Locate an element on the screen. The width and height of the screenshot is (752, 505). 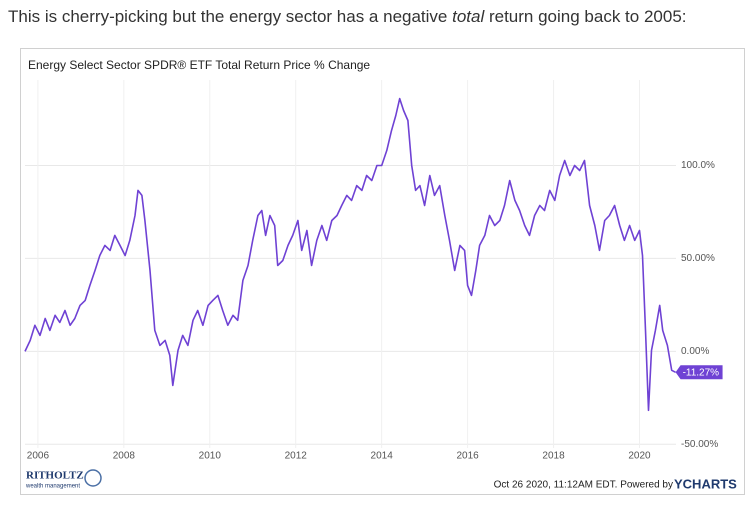
y-tick-label: 0.00% is located at coordinates (695, 351).